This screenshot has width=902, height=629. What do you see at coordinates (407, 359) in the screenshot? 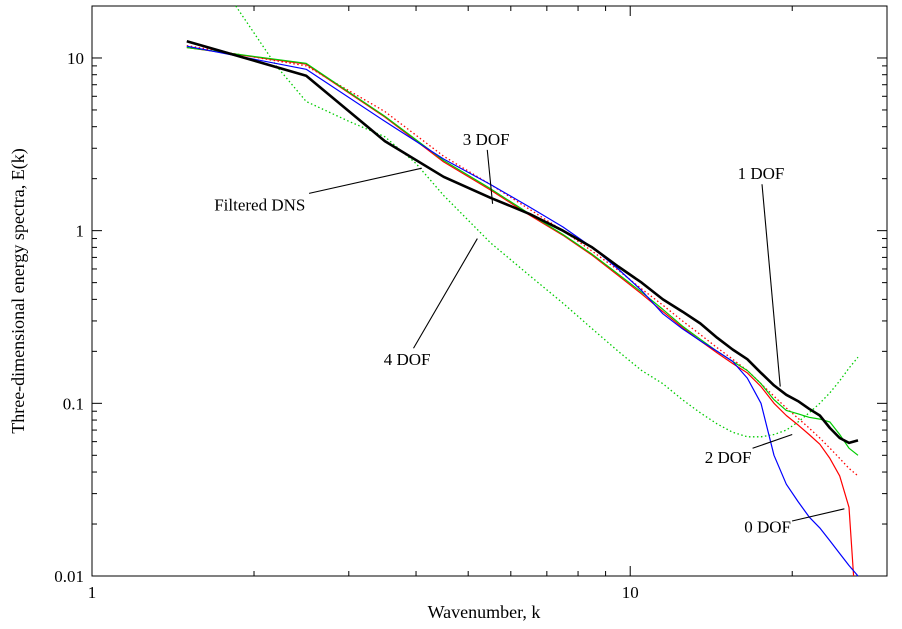
I see `annotation-4-dof: 4 DOF` at bounding box center [407, 359].